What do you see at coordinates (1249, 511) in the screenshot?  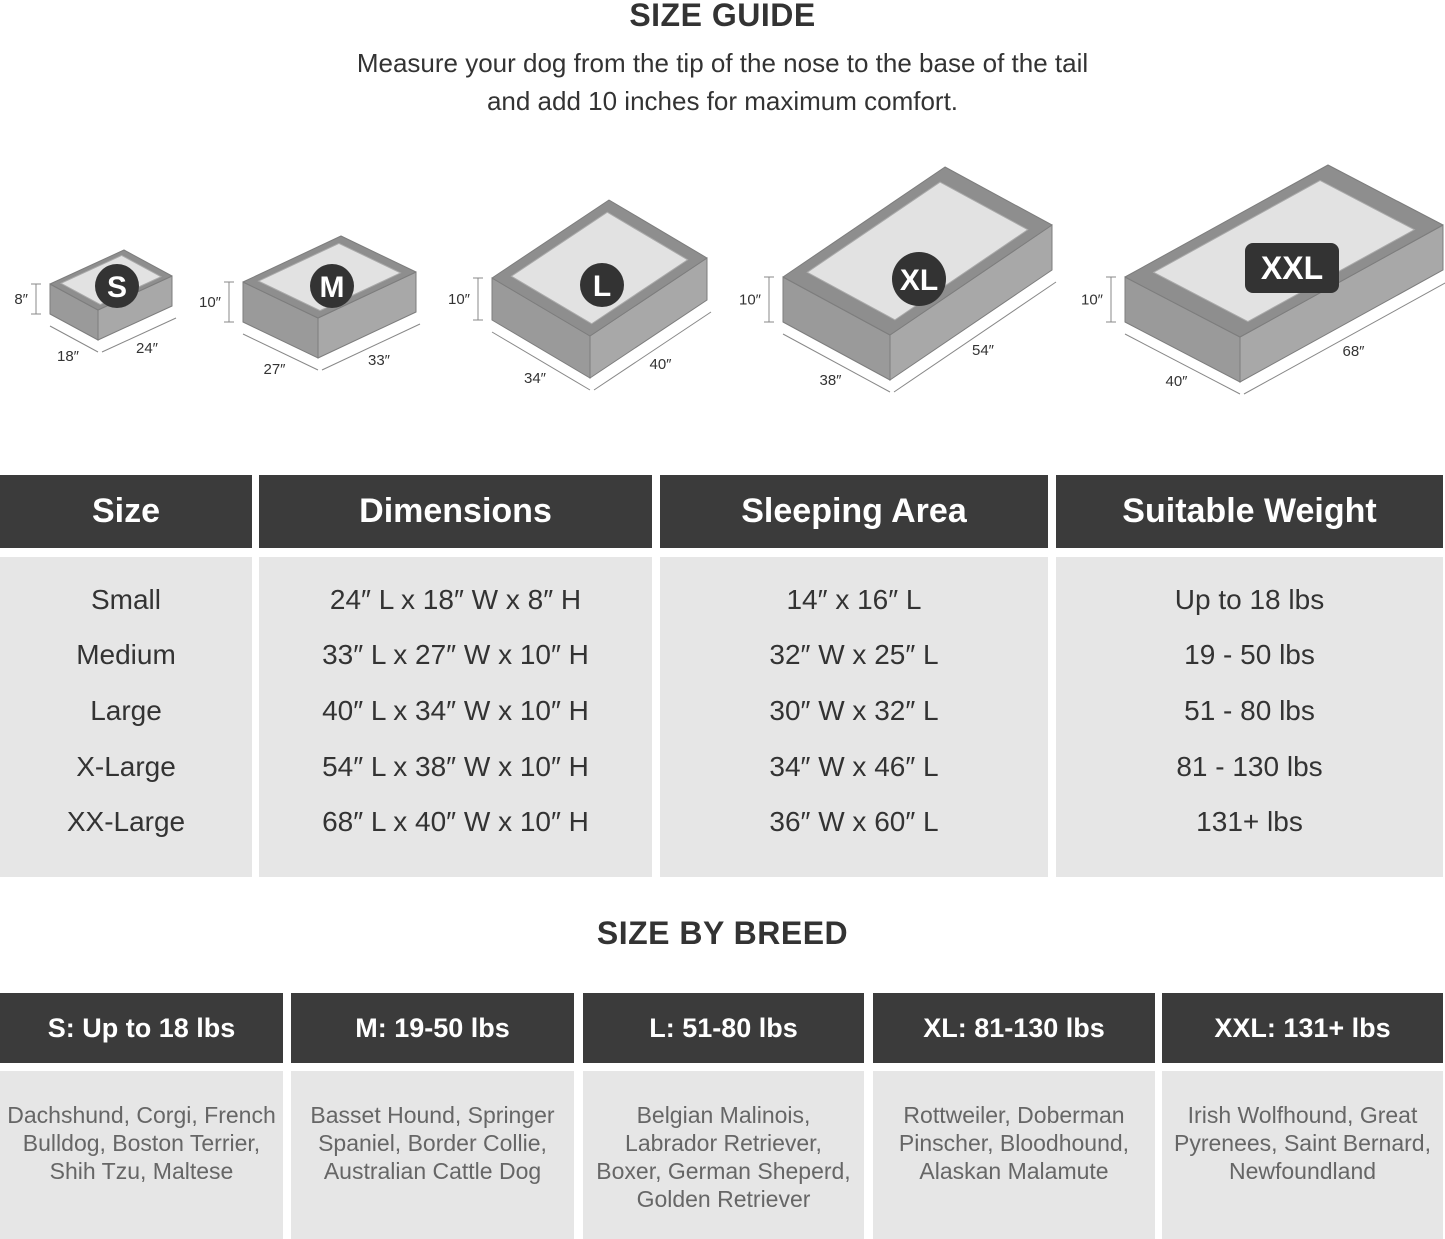 I see `column-header: Suitable Weight` at bounding box center [1249, 511].